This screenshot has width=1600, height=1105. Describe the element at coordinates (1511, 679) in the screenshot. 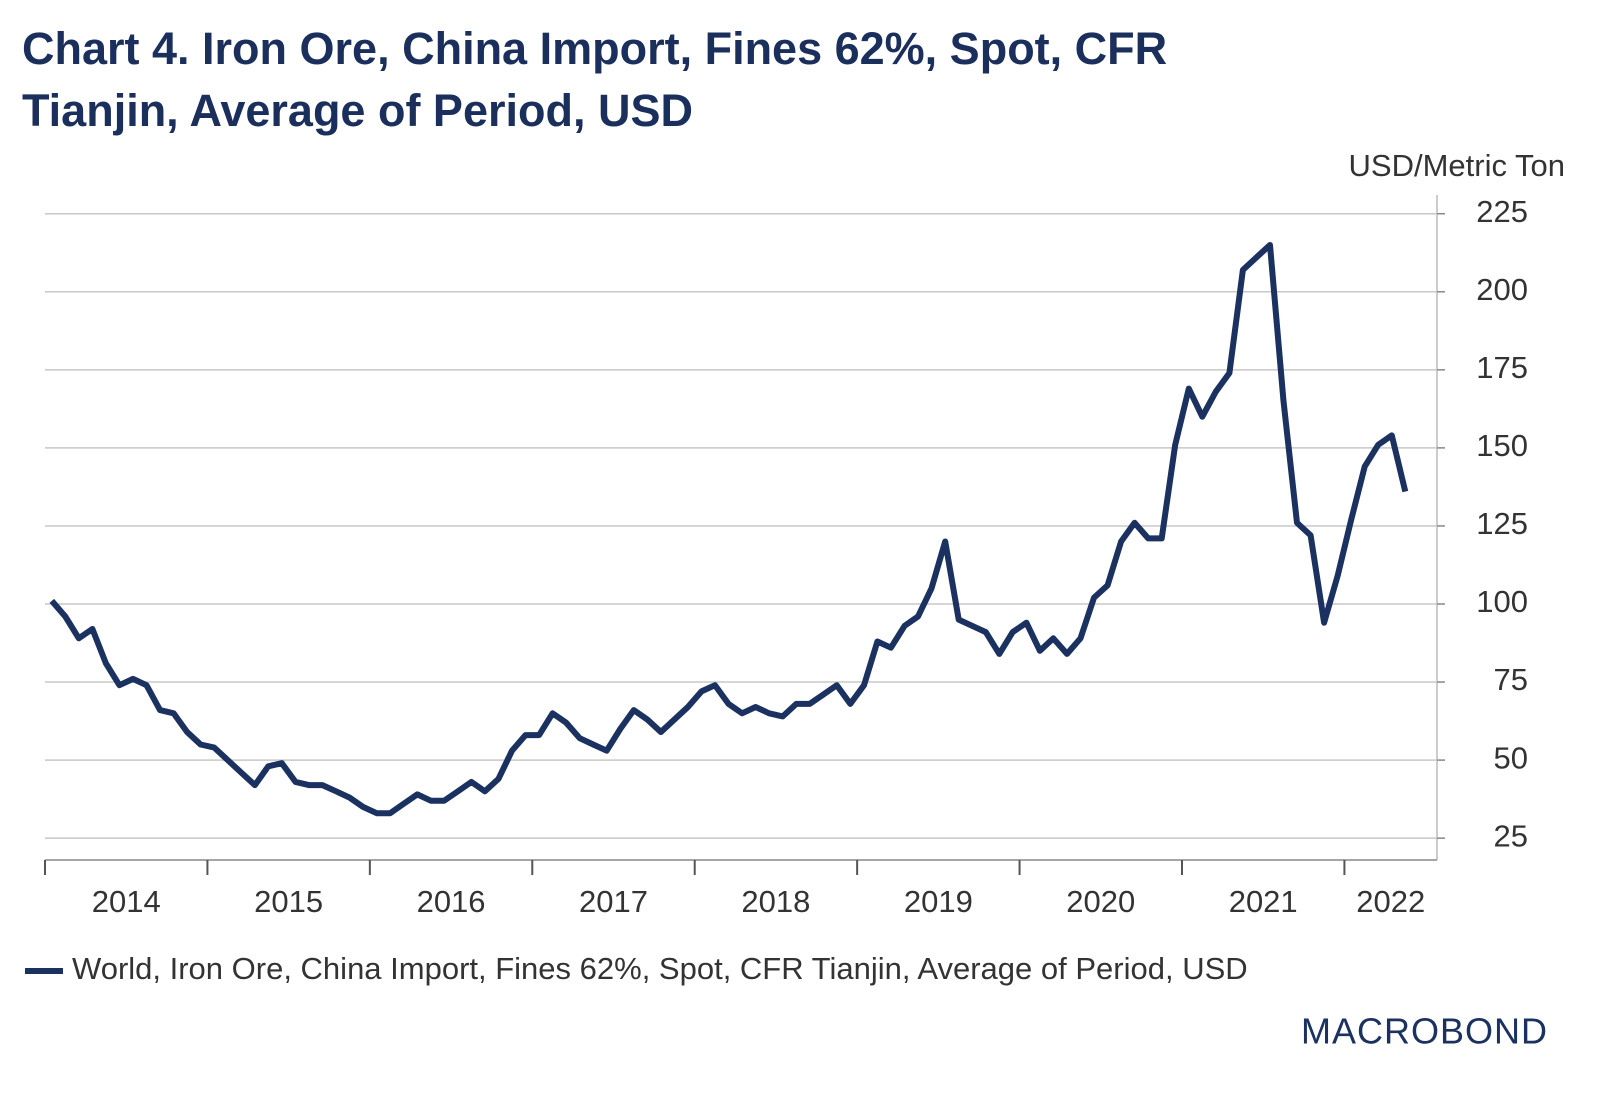

I see `y-tick-label: 75` at that location.